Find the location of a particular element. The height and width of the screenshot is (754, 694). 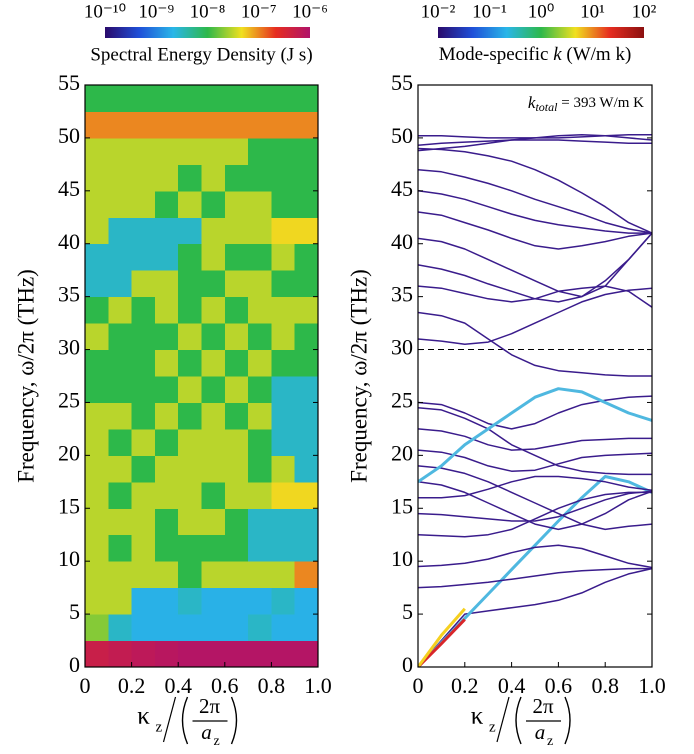

y-tick-label: 55 is located at coordinates (402, 82).